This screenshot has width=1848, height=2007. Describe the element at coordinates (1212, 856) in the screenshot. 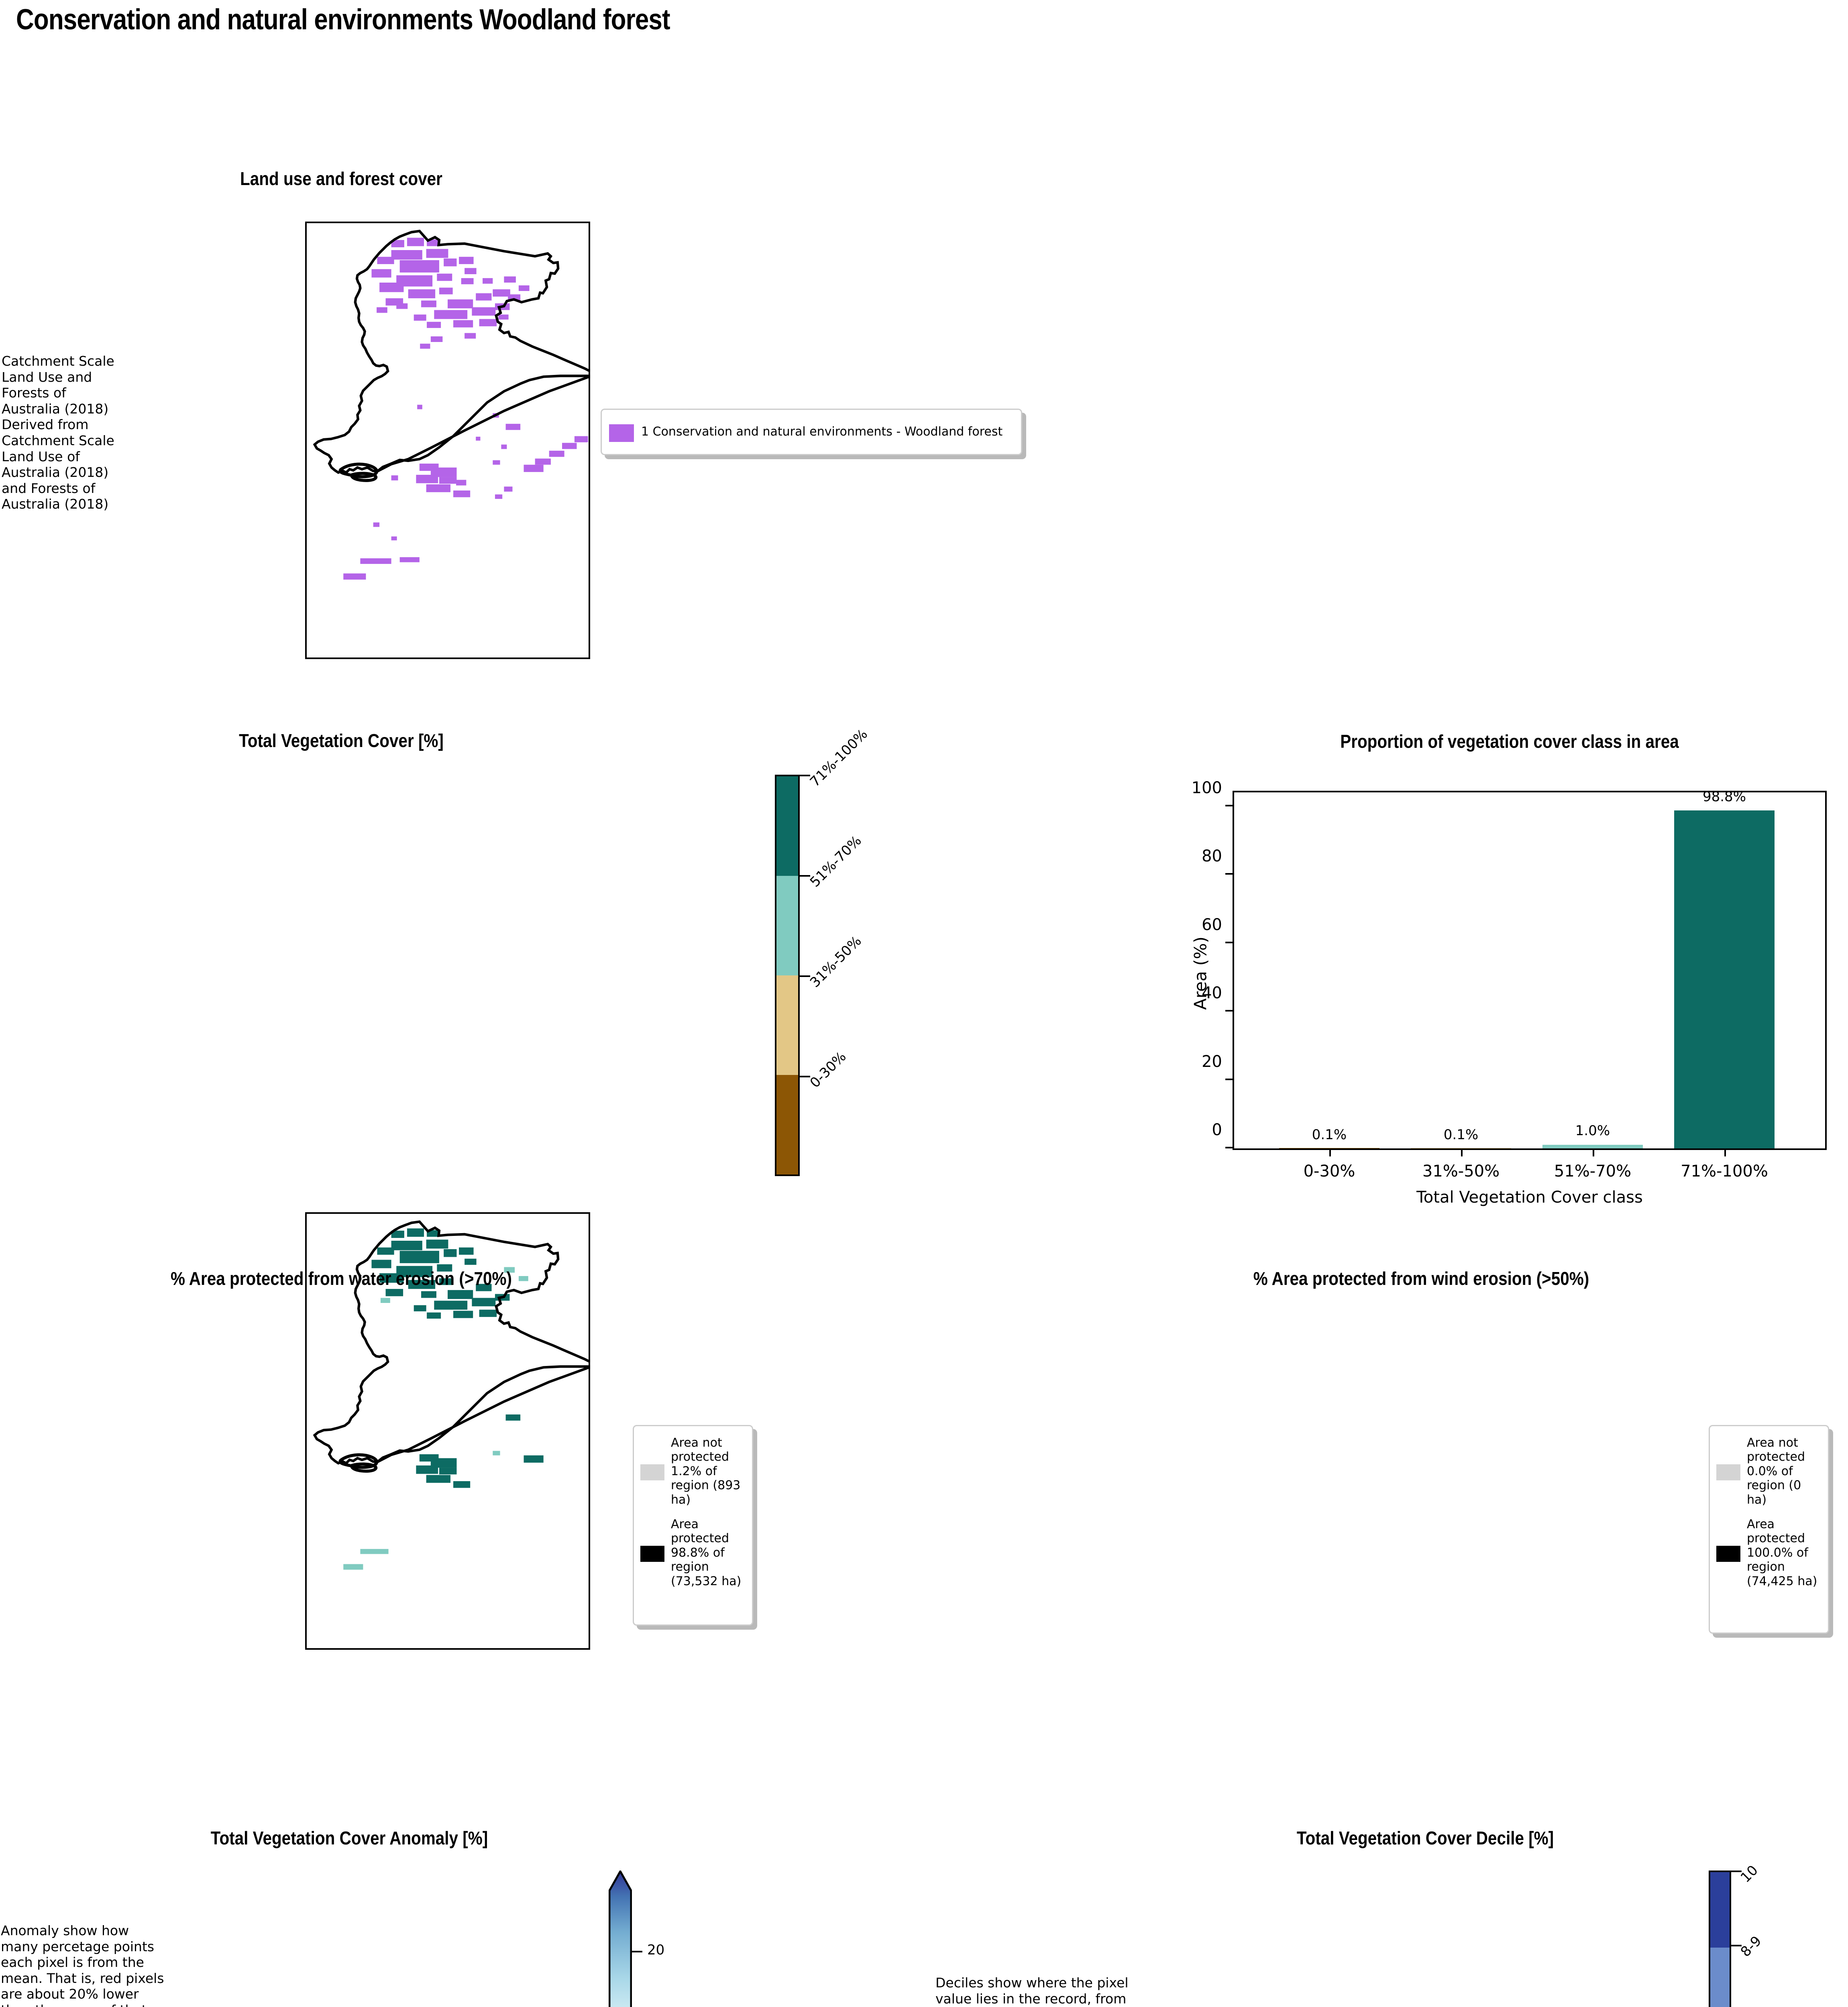

I see `chart-ytick-80: 80` at that location.